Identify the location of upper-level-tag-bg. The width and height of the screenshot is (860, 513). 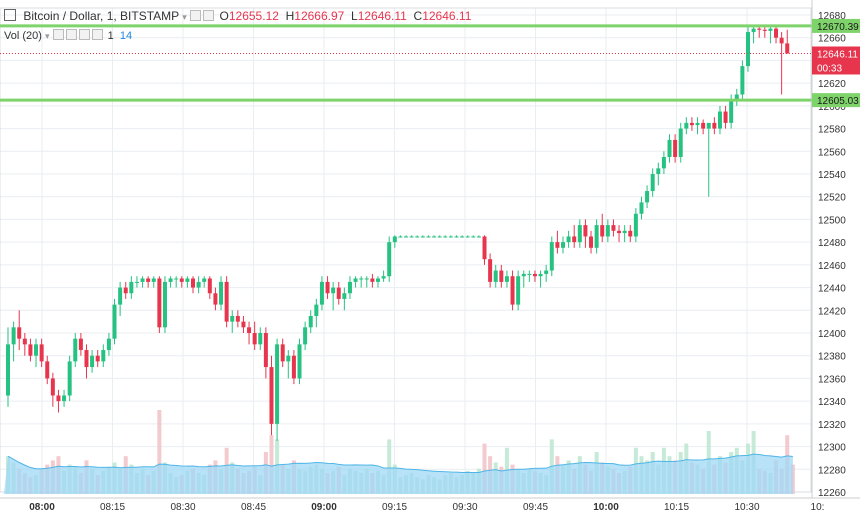
(836, 25).